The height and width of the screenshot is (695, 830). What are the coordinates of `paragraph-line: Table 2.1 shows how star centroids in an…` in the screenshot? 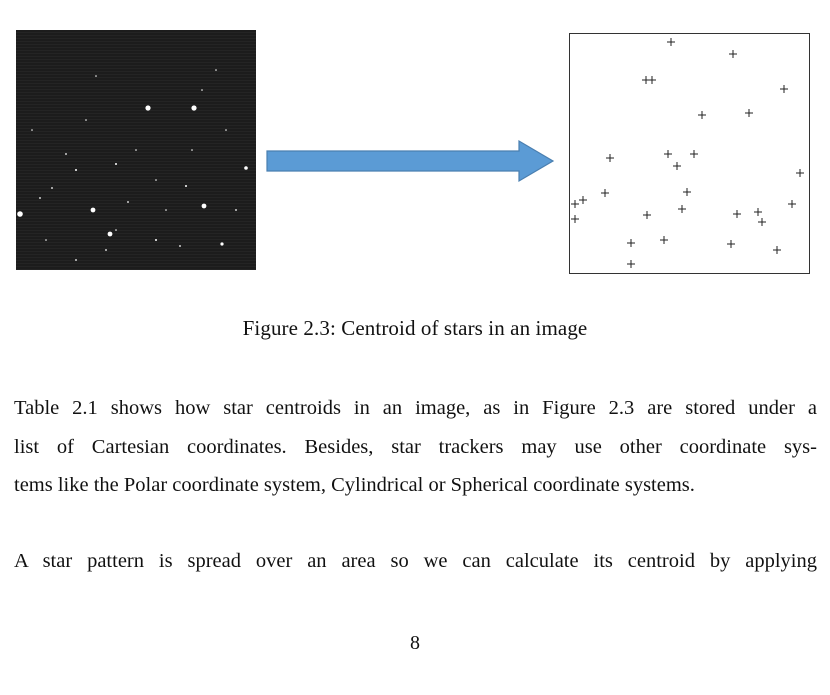 It's located at (415, 408).